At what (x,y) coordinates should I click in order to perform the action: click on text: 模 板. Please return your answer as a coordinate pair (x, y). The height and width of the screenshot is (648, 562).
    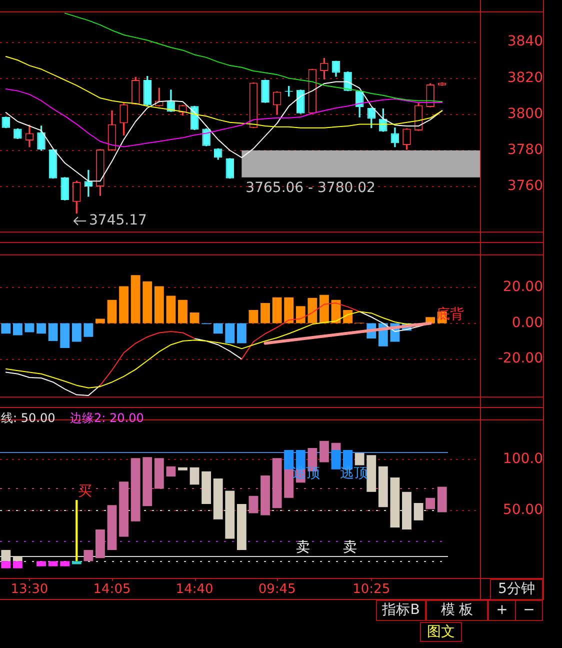
    Looking at the image, I should click on (457, 610).